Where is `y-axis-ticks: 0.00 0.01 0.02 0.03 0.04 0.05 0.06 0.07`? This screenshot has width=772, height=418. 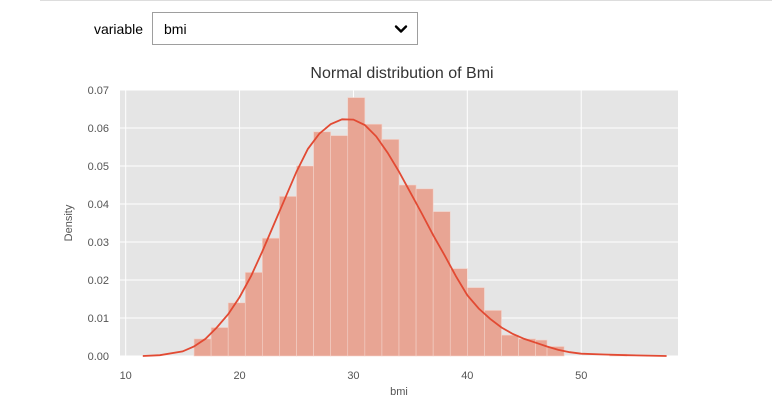
y-axis-ticks: 0.00 0.01 0.02 0.03 0.04 0.05 0.06 0.07 is located at coordinates (98, 224).